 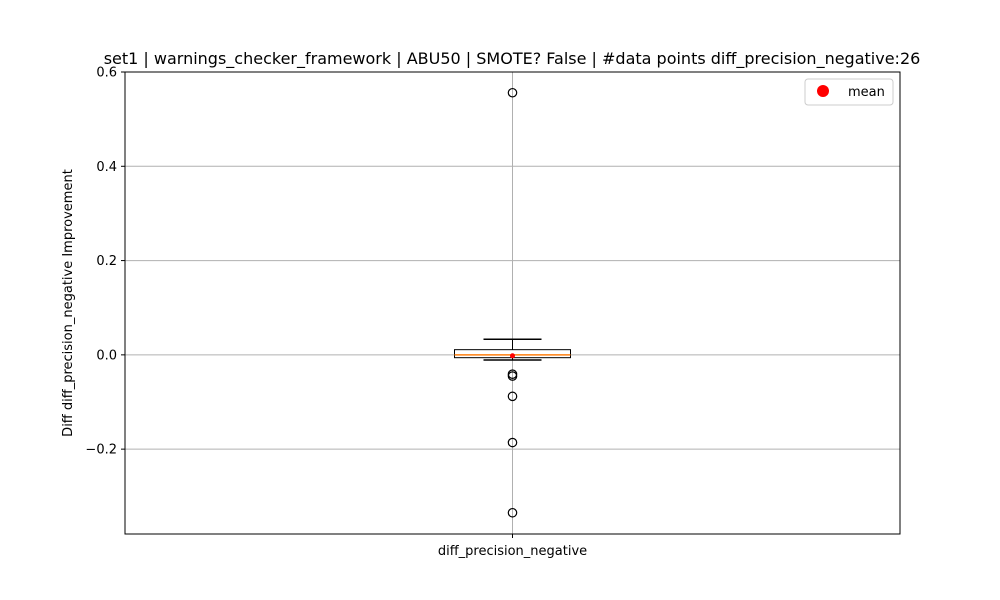 What do you see at coordinates (512, 551) in the screenshot?
I see `x-tick-label: diff_precision_negative` at bounding box center [512, 551].